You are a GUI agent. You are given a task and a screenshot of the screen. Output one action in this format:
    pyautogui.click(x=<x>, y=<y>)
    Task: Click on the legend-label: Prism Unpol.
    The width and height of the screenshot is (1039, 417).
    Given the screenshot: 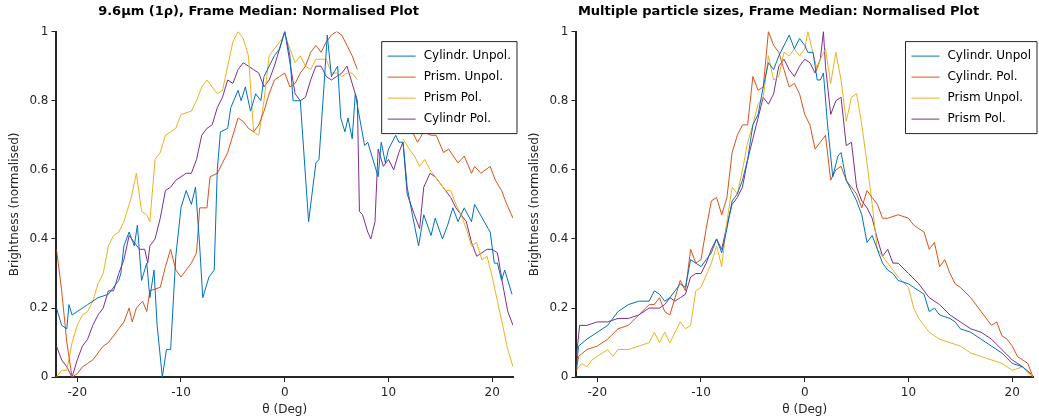 What is the action you would take?
    pyautogui.click(x=985, y=97)
    